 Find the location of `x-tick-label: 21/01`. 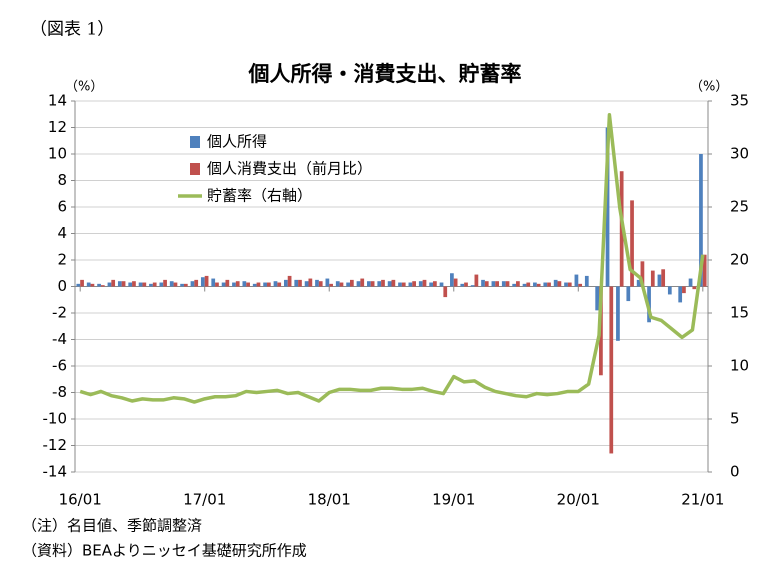

x-tick-label: 21/01 is located at coordinates (702, 500).